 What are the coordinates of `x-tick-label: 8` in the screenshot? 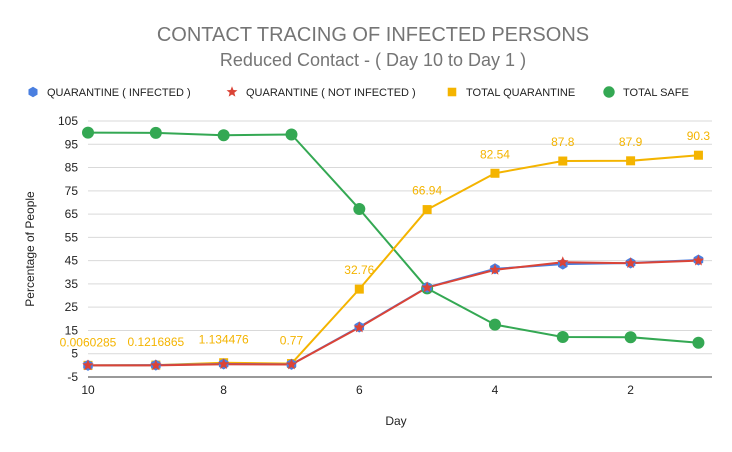 It's located at (223, 390).